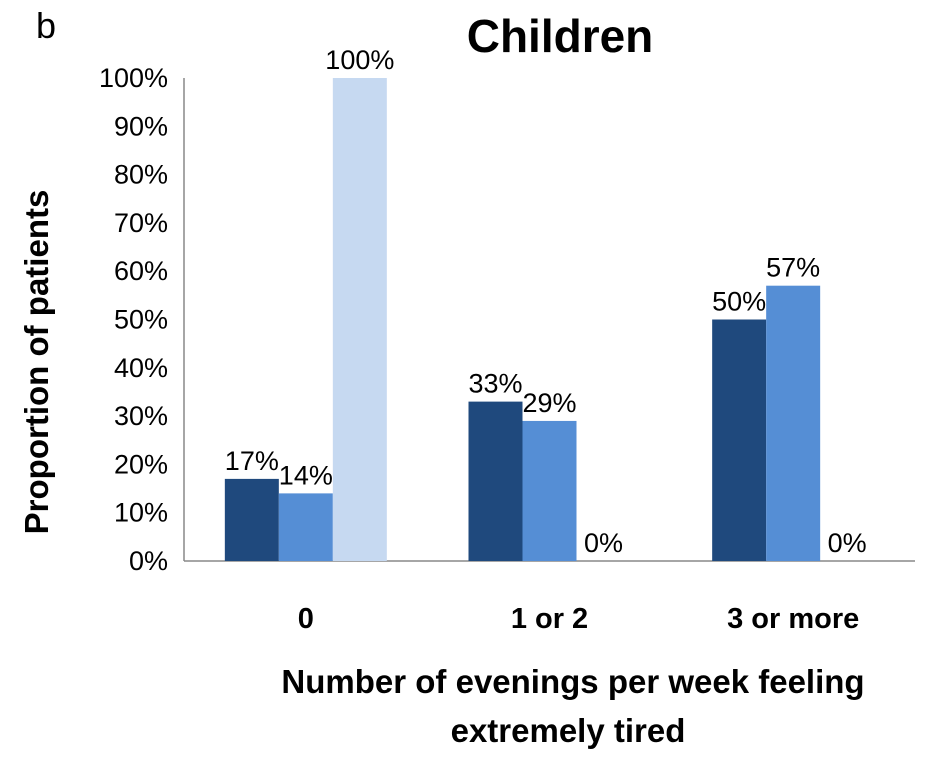 The image size is (943, 764). I want to click on y-tick-label: 70%, so click(141, 223).